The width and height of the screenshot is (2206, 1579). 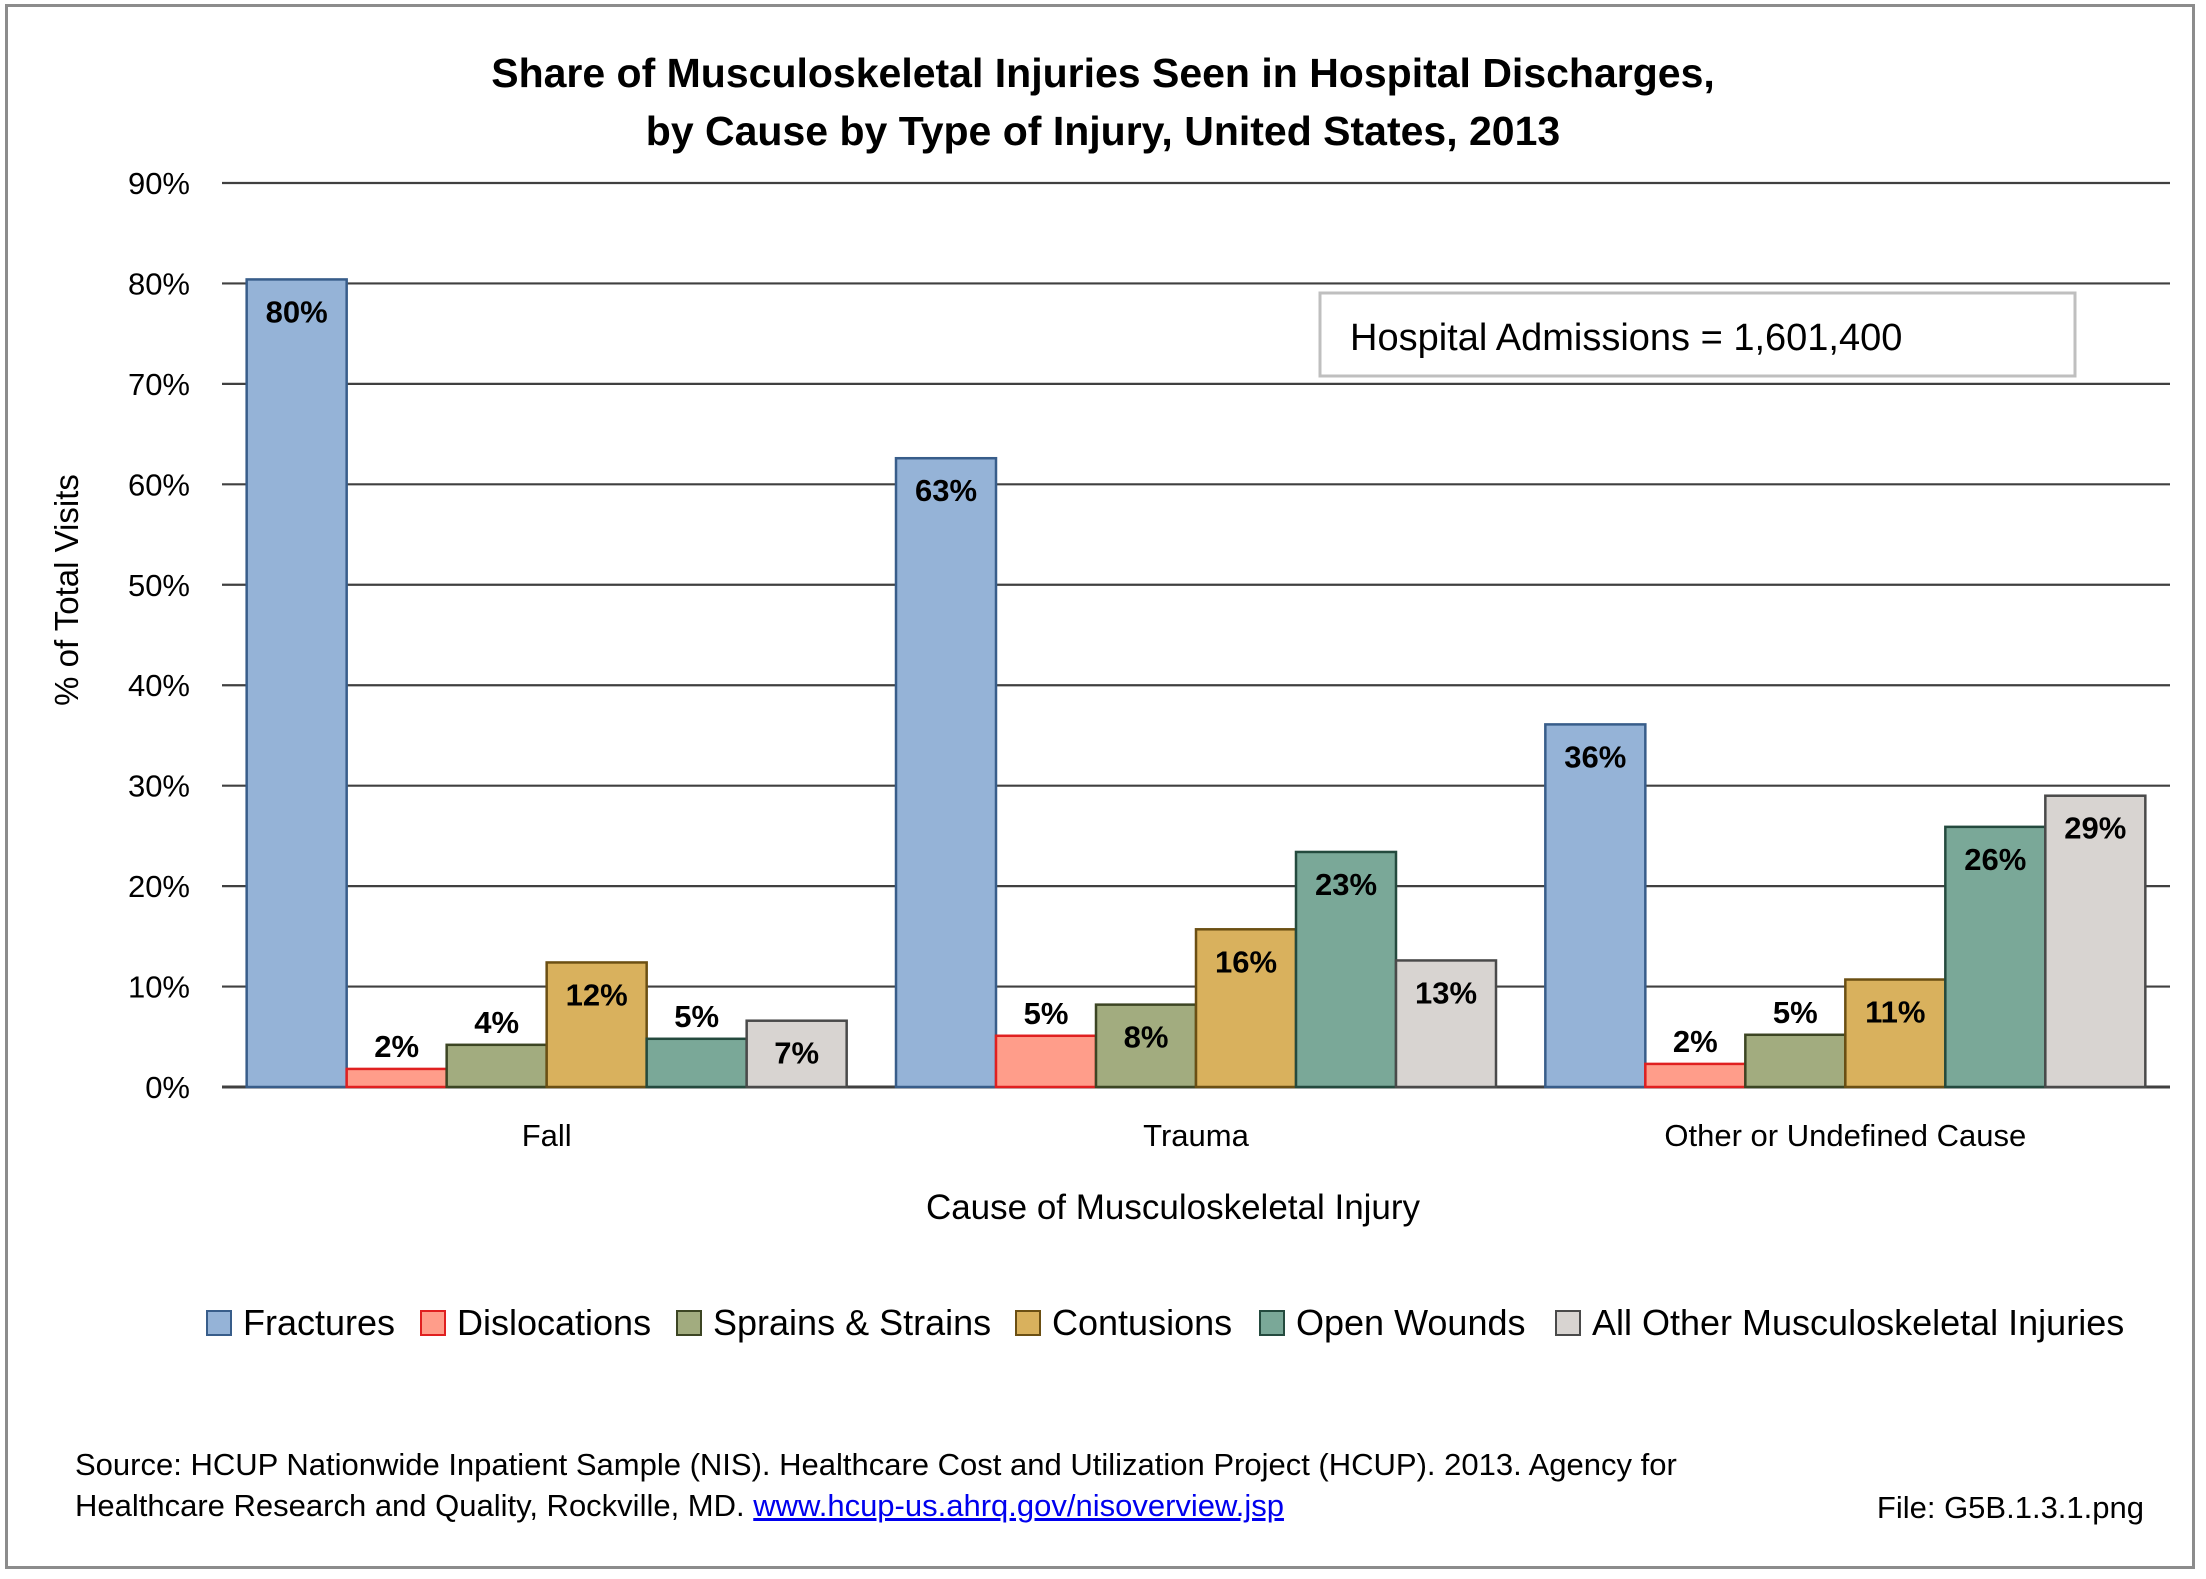 What do you see at coordinates (159, 183) in the screenshot?
I see `y-tick-label: 90%` at bounding box center [159, 183].